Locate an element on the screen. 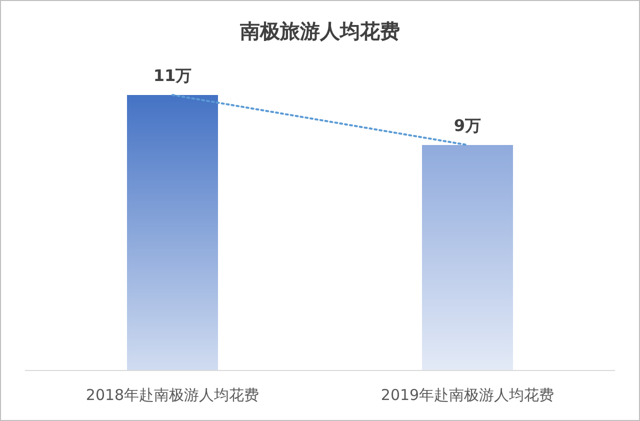 The width and height of the screenshot is (640, 421). data-label: 11万 is located at coordinates (172, 75).